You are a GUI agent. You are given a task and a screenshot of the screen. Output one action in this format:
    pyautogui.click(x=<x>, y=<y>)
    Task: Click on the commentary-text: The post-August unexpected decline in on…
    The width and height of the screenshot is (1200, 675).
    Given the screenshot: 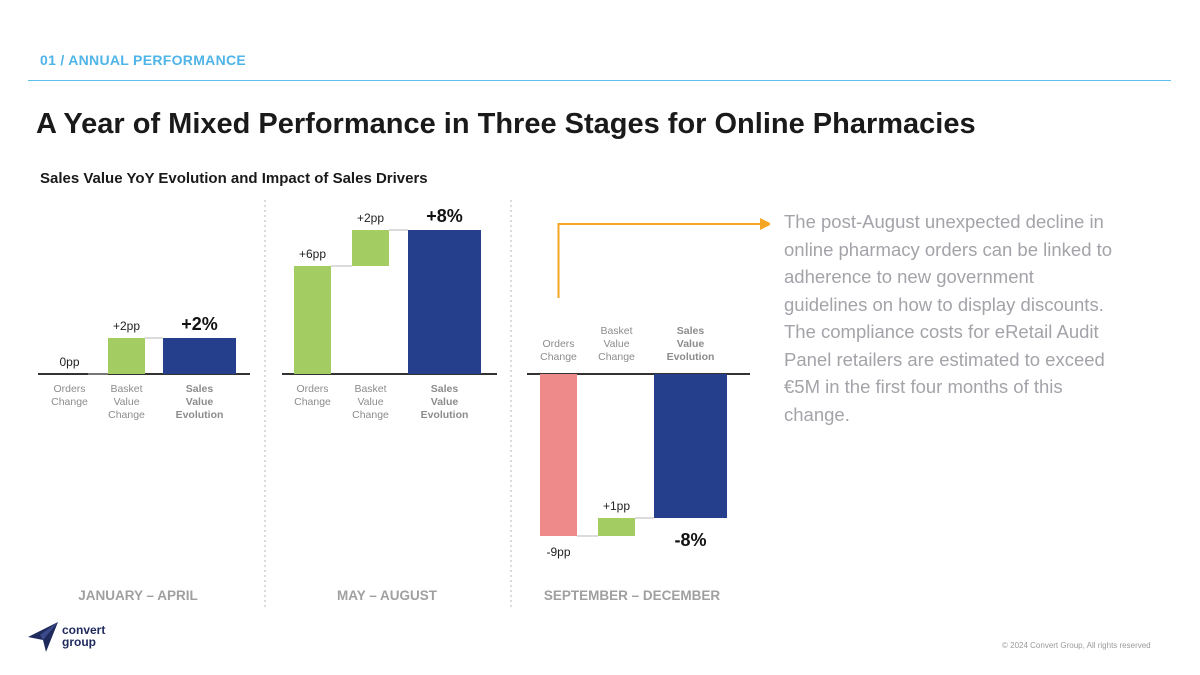 What is the action you would take?
    pyautogui.click(x=948, y=318)
    